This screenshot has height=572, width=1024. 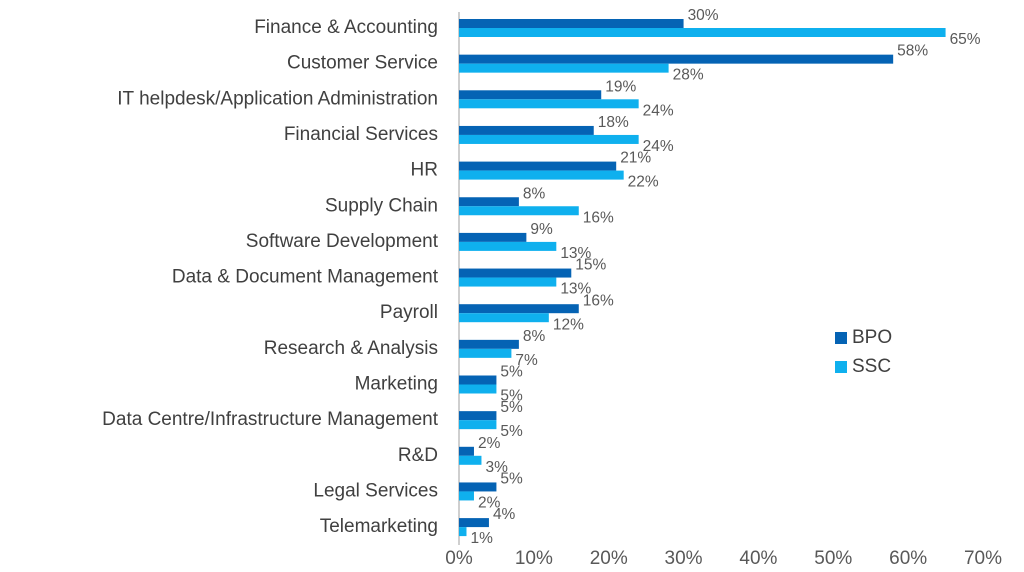 What do you see at coordinates (362, 63) in the screenshot?
I see `category-label: Customer Service` at bounding box center [362, 63].